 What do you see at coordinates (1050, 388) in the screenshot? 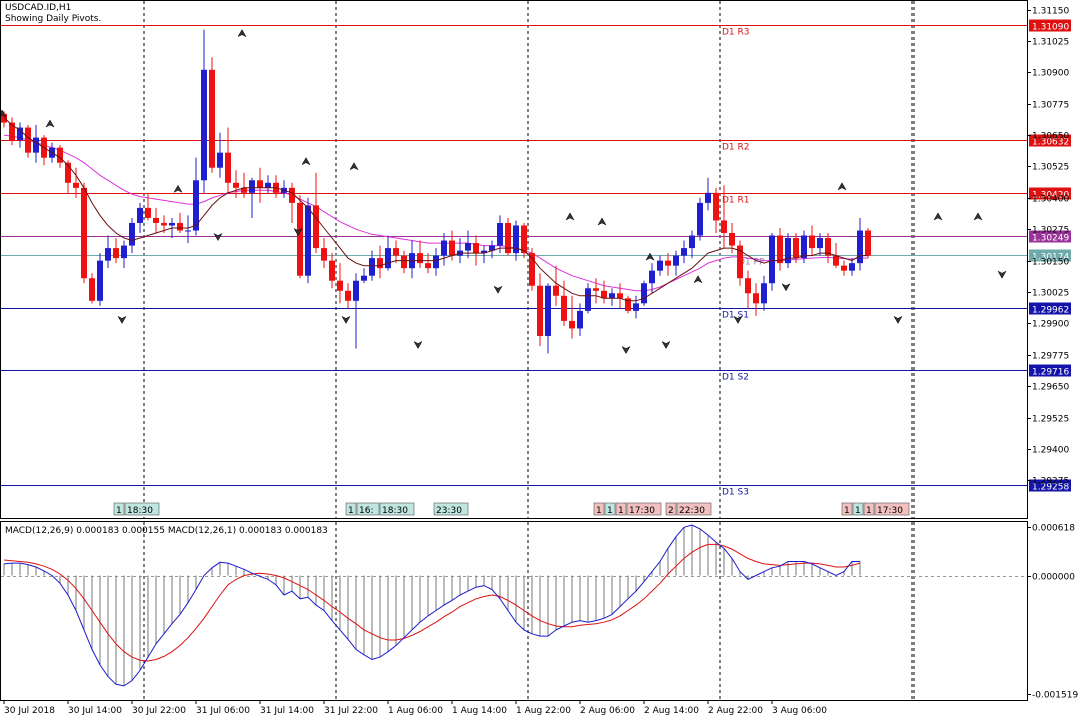
I see `y-tick-label: 1.29650` at bounding box center [1050, 388].